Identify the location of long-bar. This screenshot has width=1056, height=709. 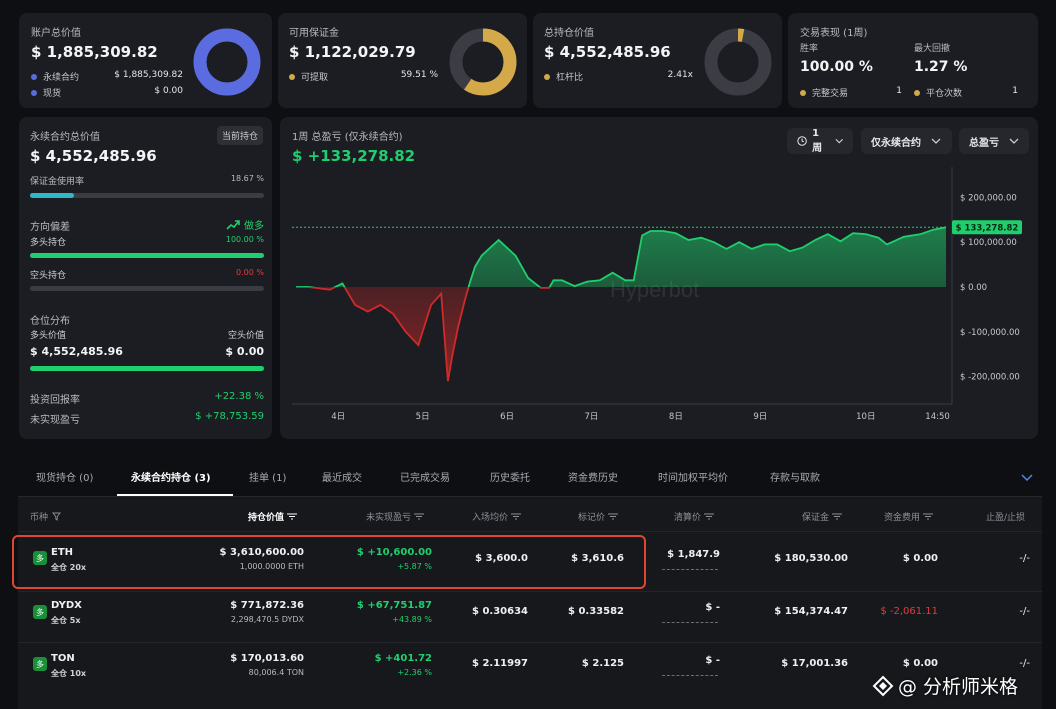
(147, 255).